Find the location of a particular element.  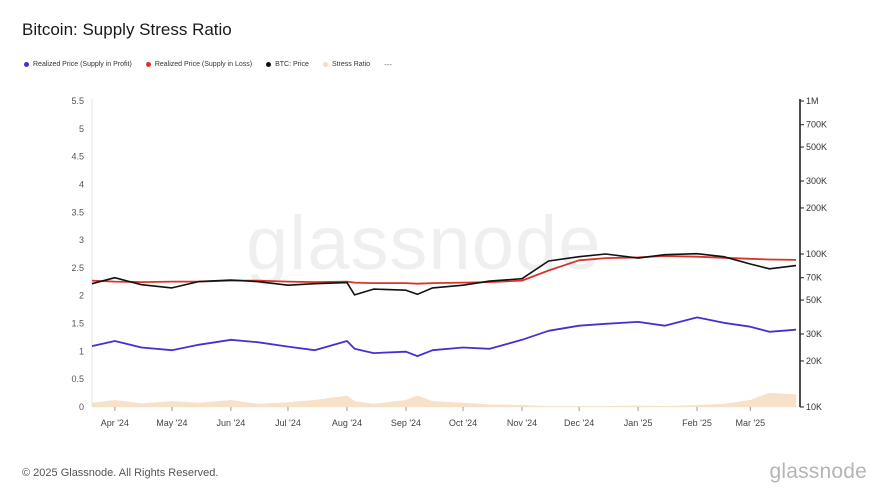

legend-item-profit: Realized Price (Supply in Profit) is located at coordinates (78, 64).